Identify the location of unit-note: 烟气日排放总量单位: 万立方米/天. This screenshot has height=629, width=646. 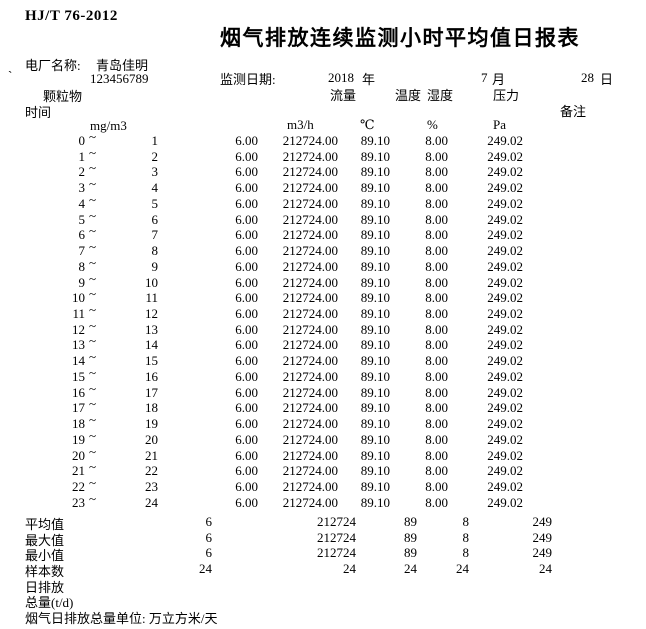
(121, 618).